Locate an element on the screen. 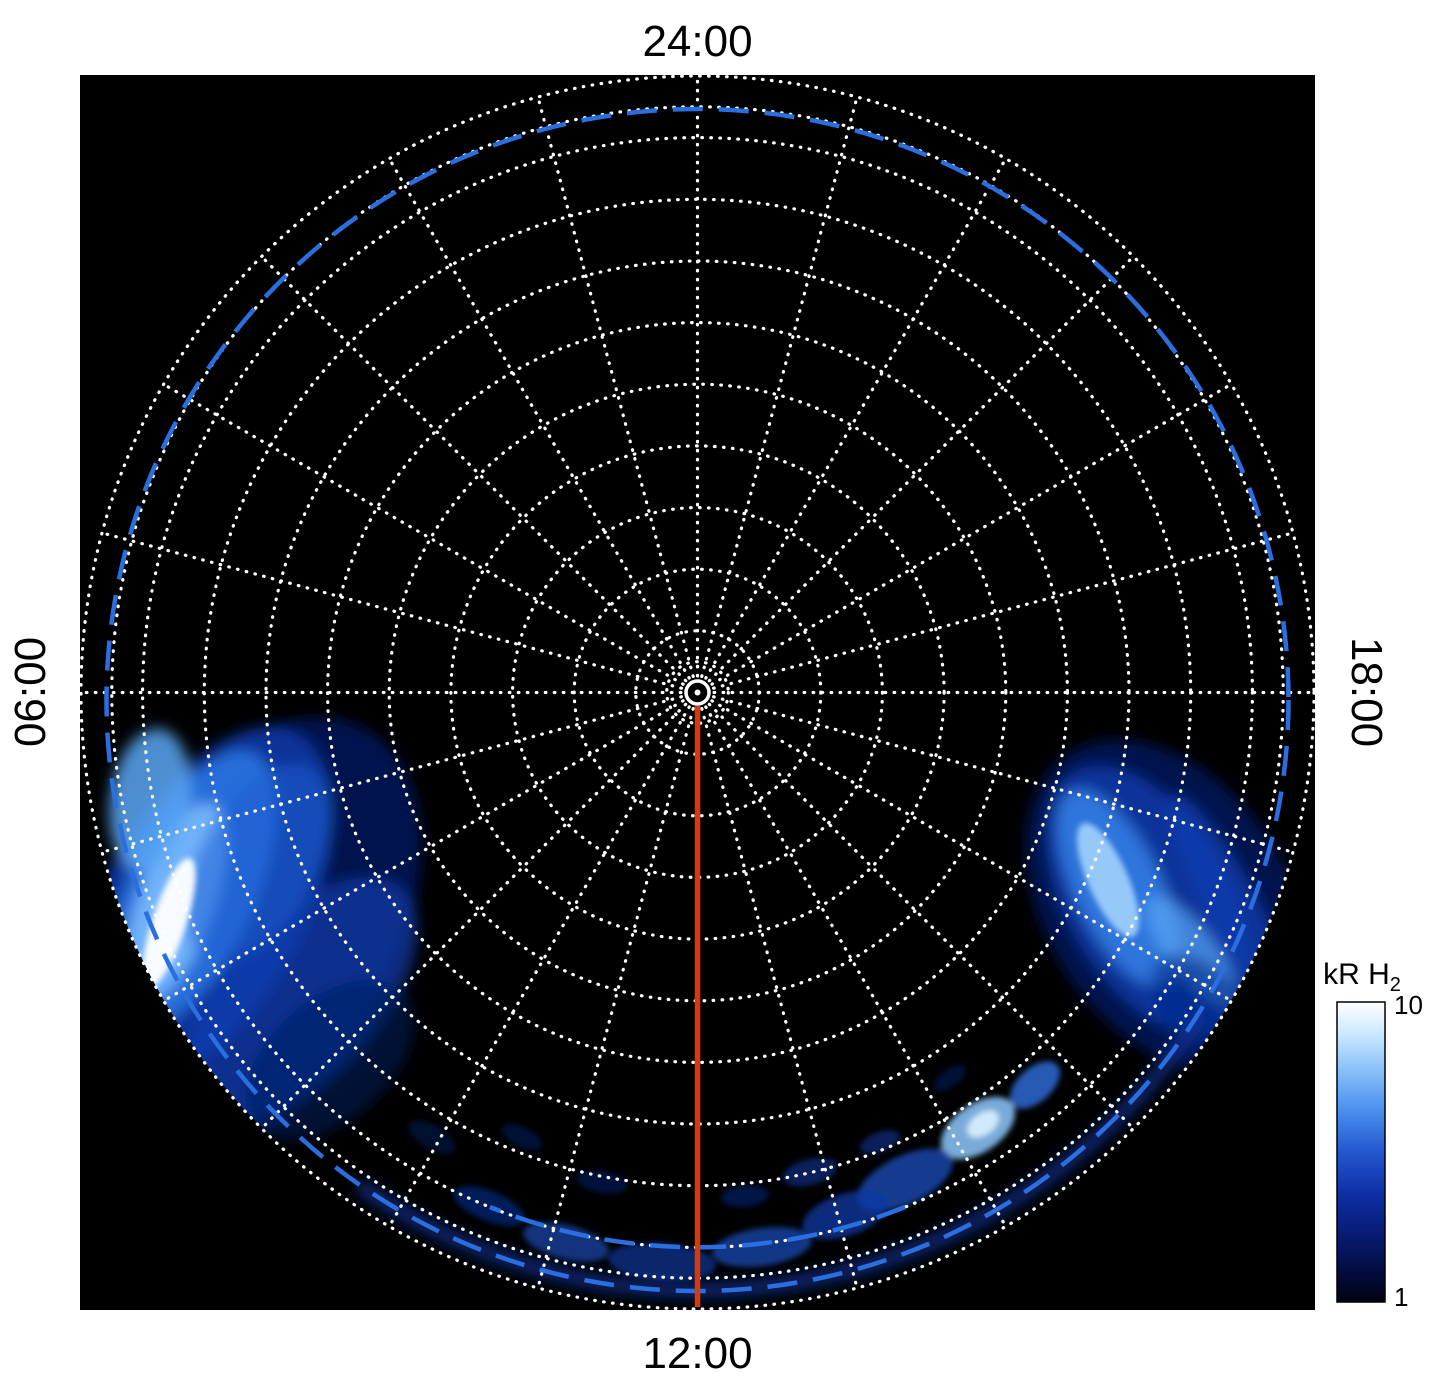 The width and height of the screenshot is (1447, 1384). colorbar-title-sub: 2 is located at coordinates (1395, 985).